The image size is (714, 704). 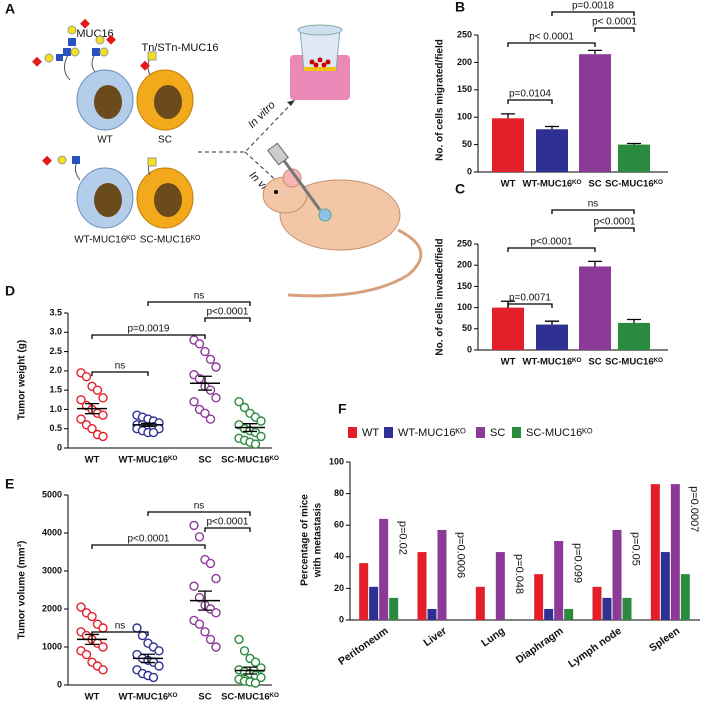 I want to click on y-tick-label: 2000, so click(x=52, y=608).